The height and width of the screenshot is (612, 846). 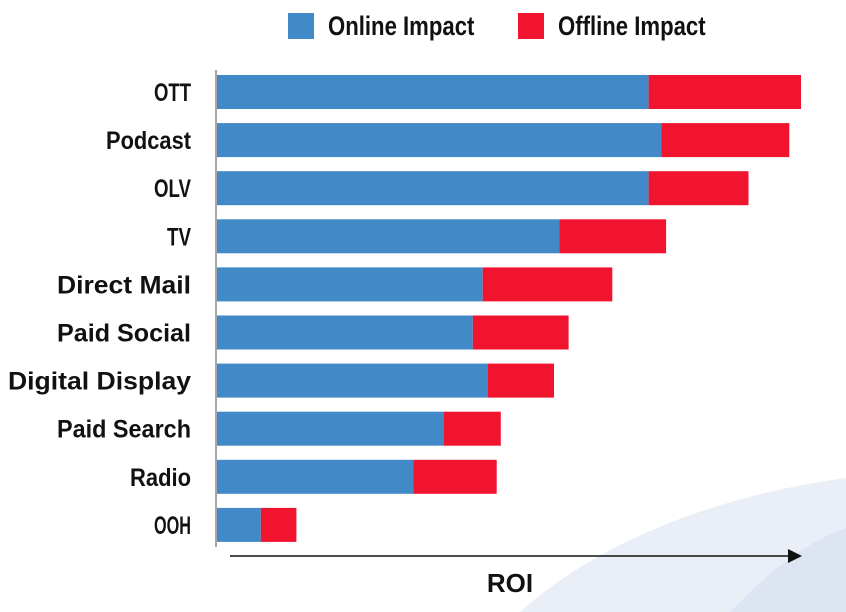 I want to click on bar-paid-social-offline, so click(x=520, y=332).